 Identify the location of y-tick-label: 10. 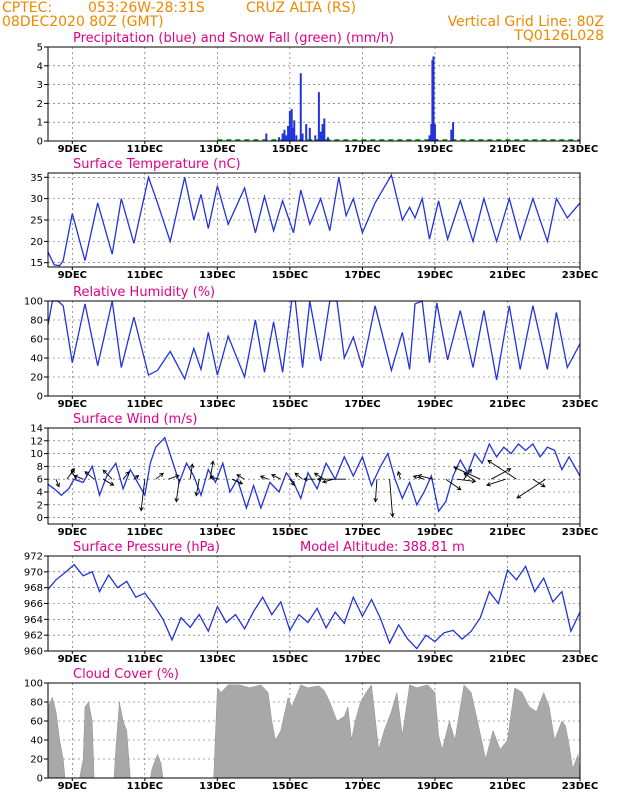
(36, 454).